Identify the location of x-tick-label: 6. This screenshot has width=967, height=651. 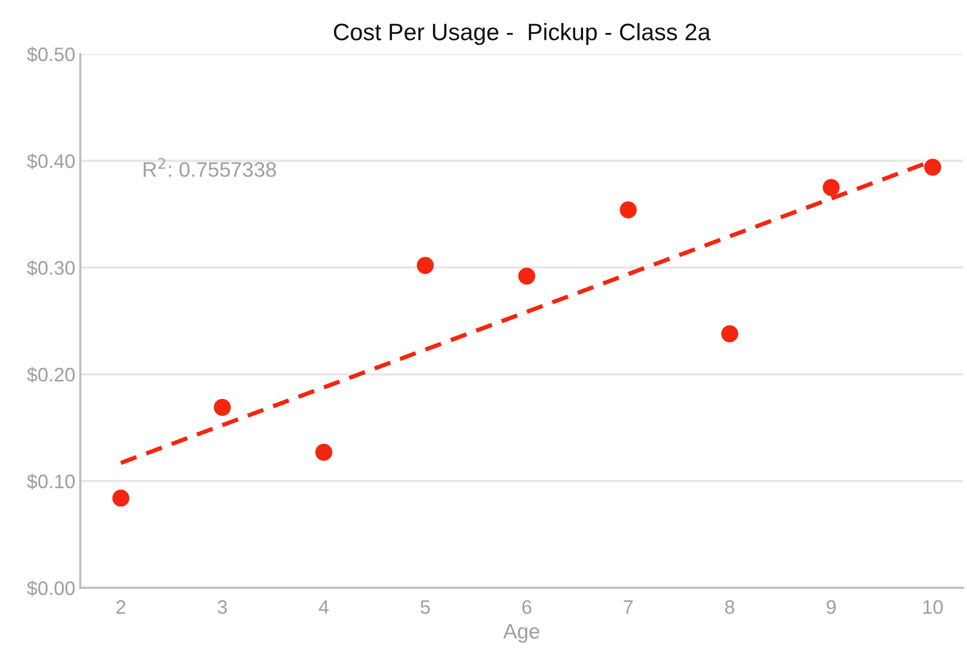
(527, 607).